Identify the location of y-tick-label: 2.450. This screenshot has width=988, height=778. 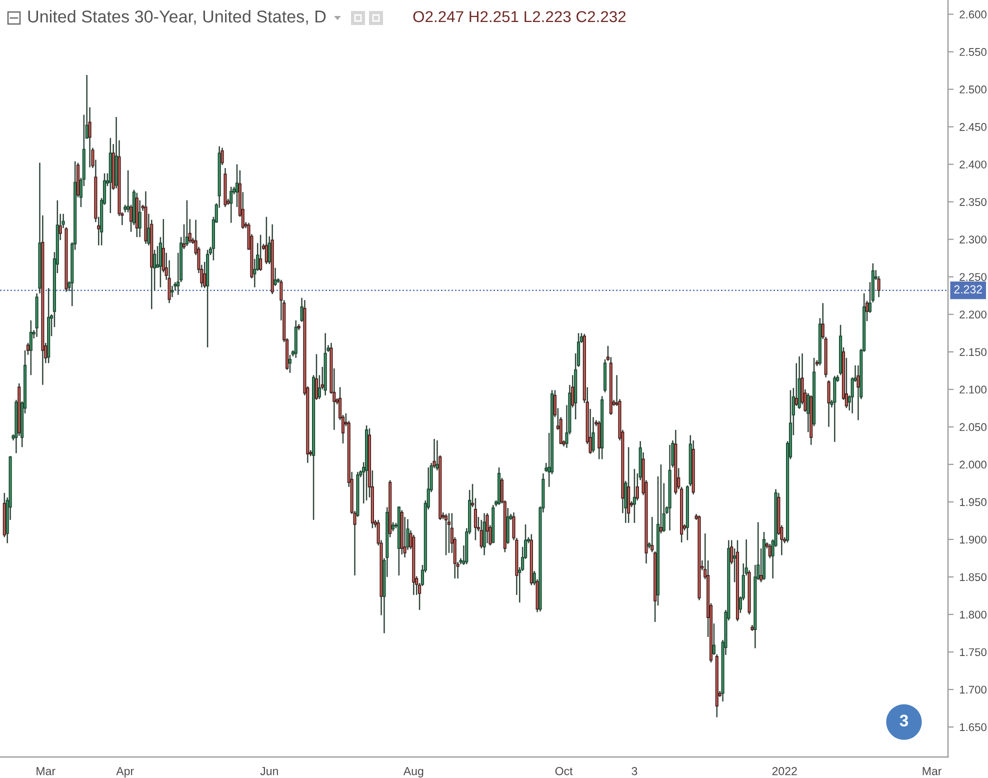
(973, 127).